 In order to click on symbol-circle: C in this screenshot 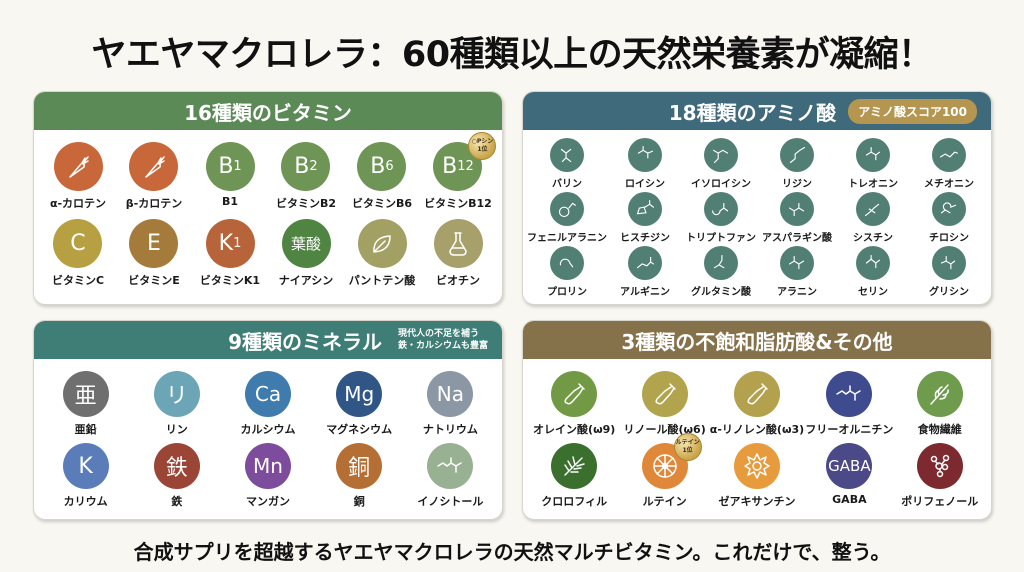, I will do `click(78, 243)`.